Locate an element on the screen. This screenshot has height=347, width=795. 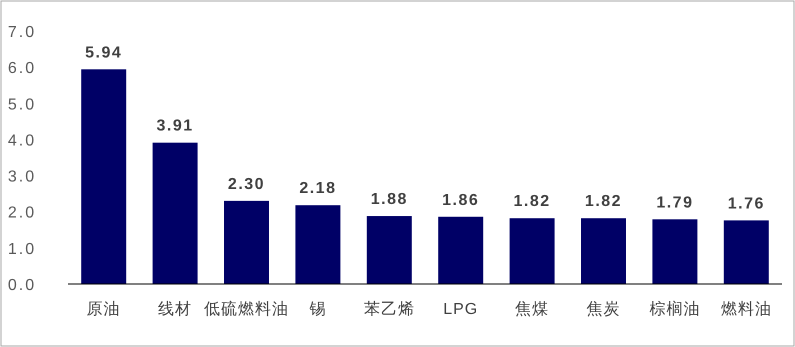
data-label: 2.30 is located at coordinates (247, 184).